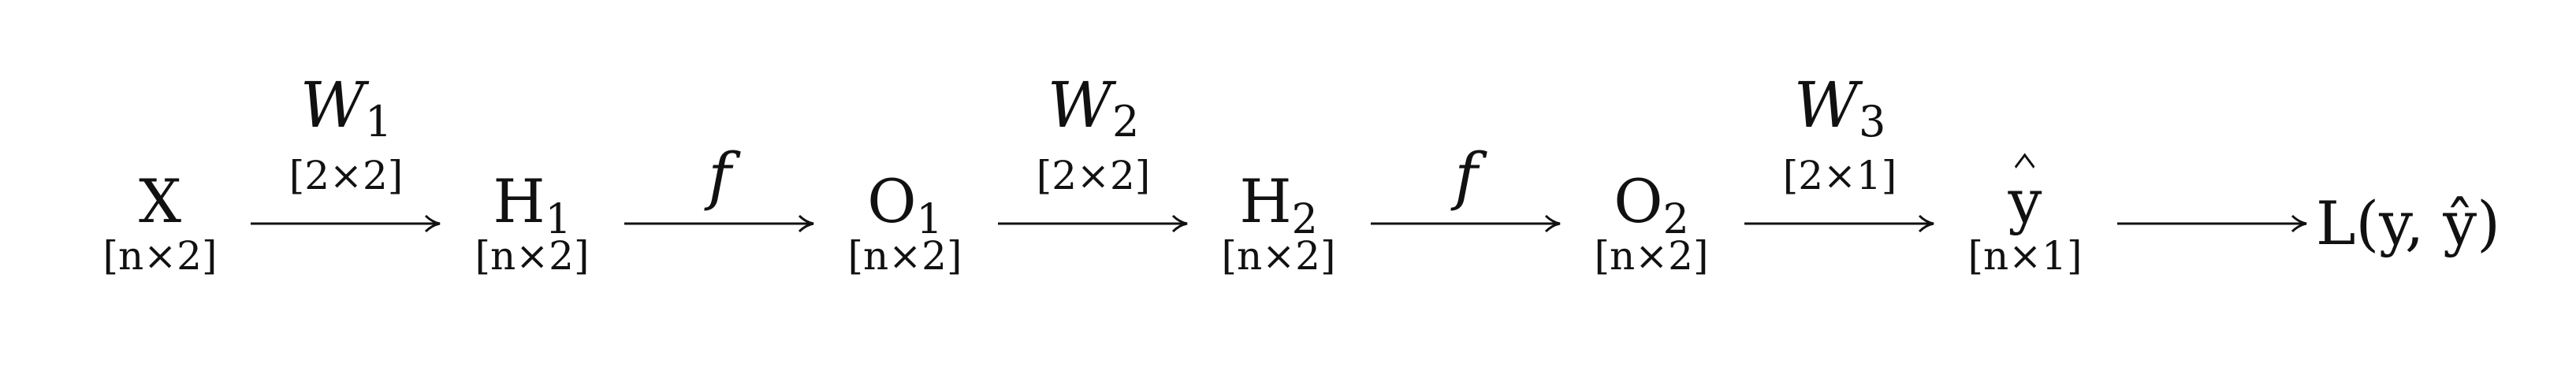 This screenshot has width=2576, height=374. I want to click on node-h2: H2 [n×2], so click(1279, 224).